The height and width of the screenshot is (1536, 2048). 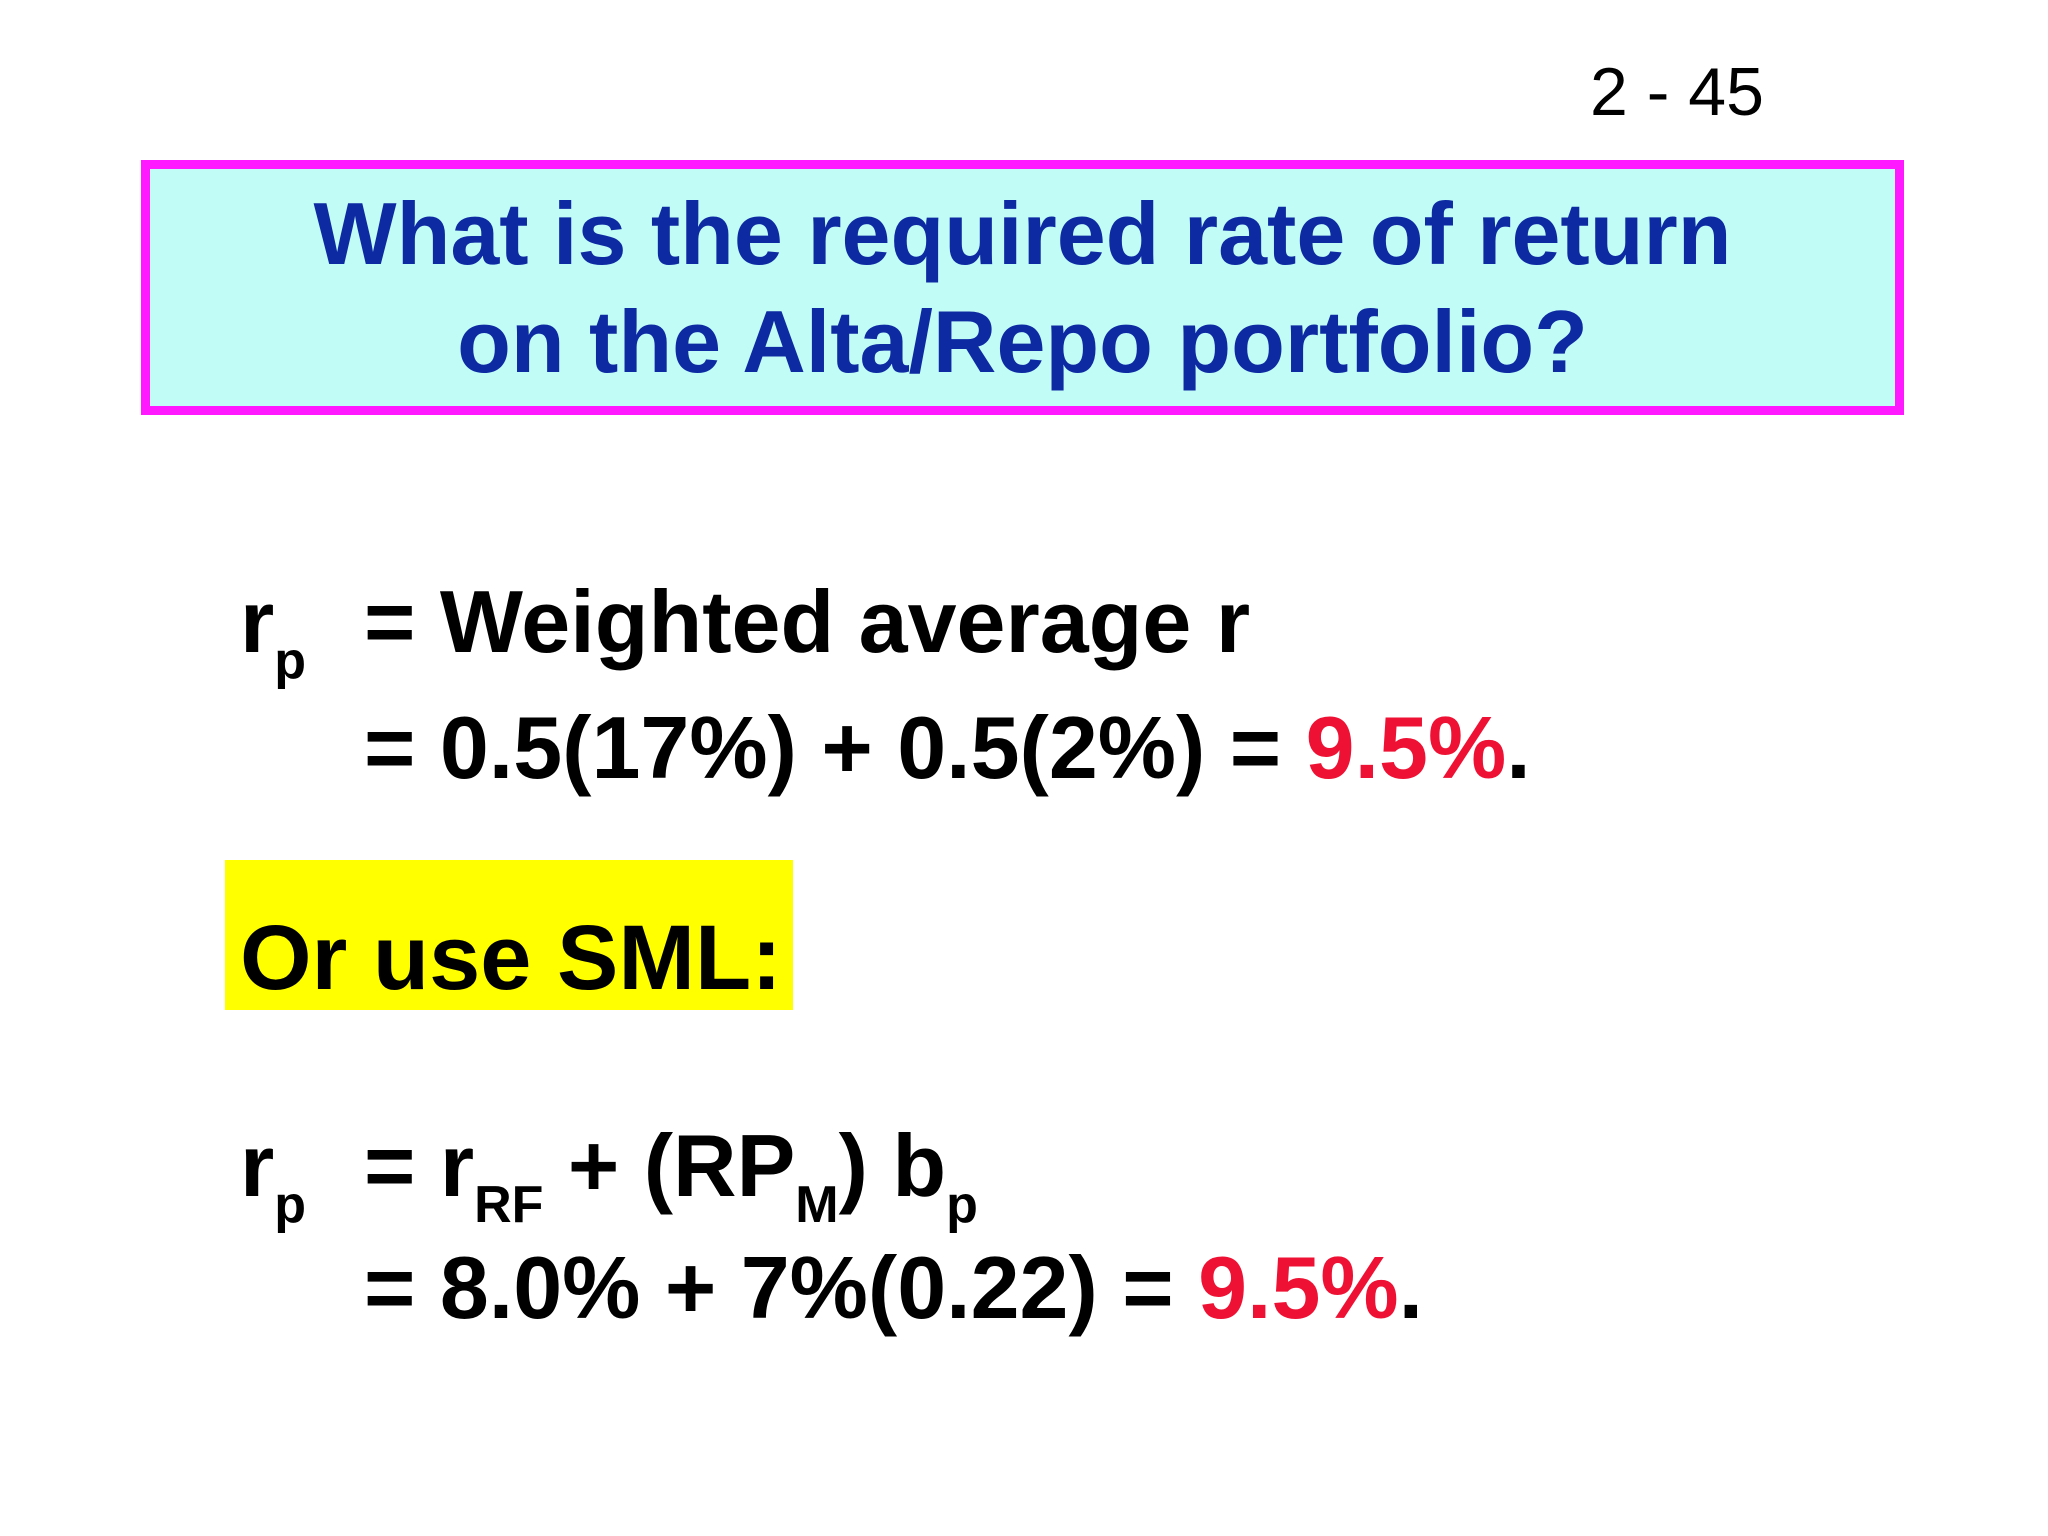 What do you see at coordinates (290, 661) in the screenshot?
I see `weighted-lhs-sub: p` at bounding box center [290, 661].